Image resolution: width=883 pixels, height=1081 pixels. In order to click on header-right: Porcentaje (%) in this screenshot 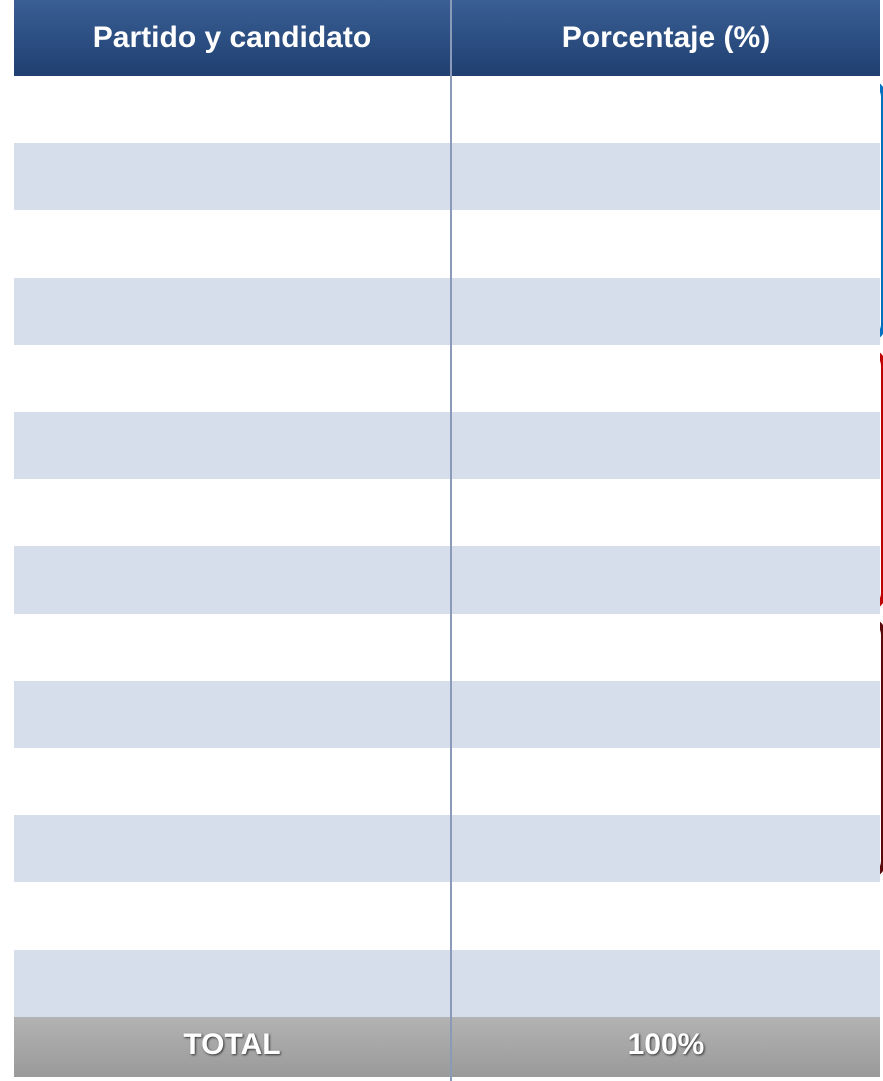, I will do `click(666, 38)`.